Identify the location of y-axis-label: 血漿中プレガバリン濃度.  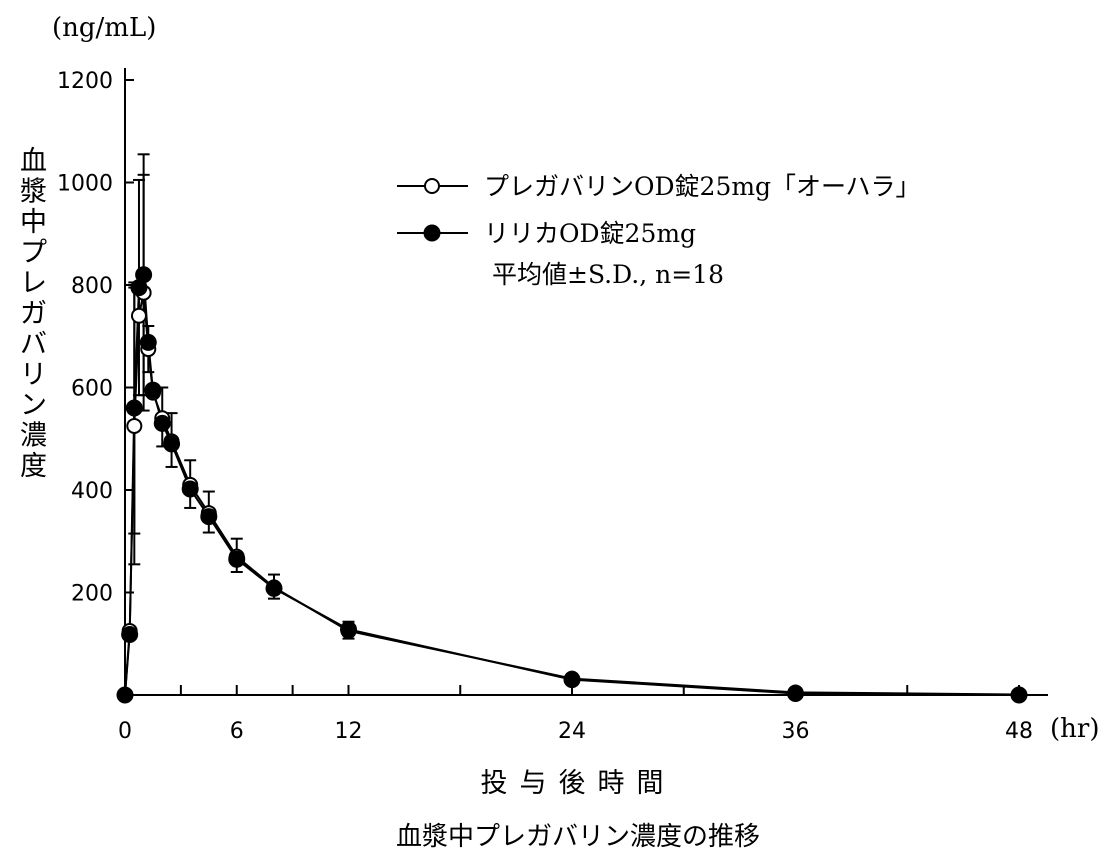
(33, 314).